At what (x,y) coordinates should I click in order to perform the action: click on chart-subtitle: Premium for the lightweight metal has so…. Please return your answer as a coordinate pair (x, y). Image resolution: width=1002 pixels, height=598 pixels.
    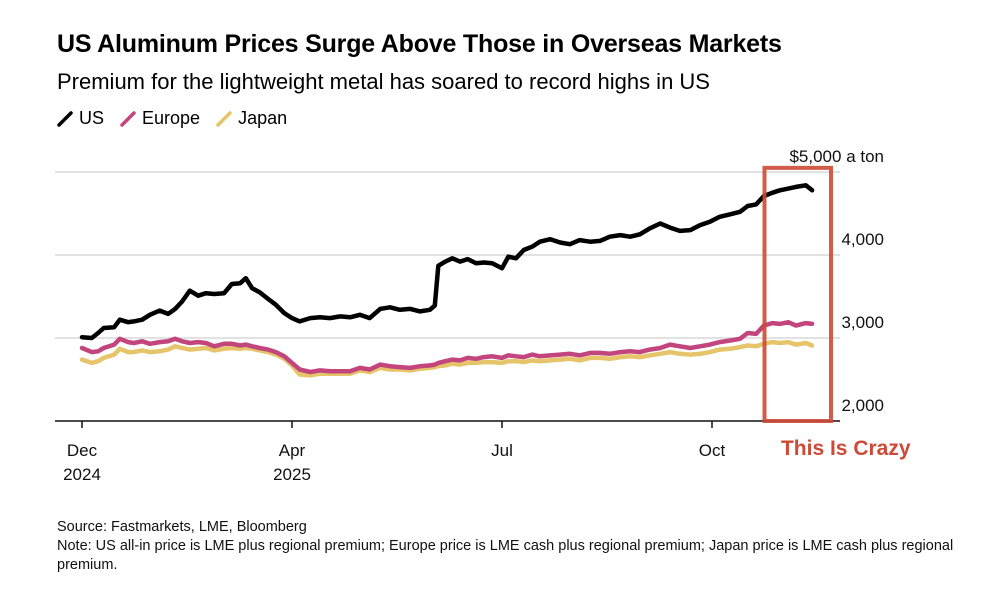
    Looking at the image, I should click on (383, 81).